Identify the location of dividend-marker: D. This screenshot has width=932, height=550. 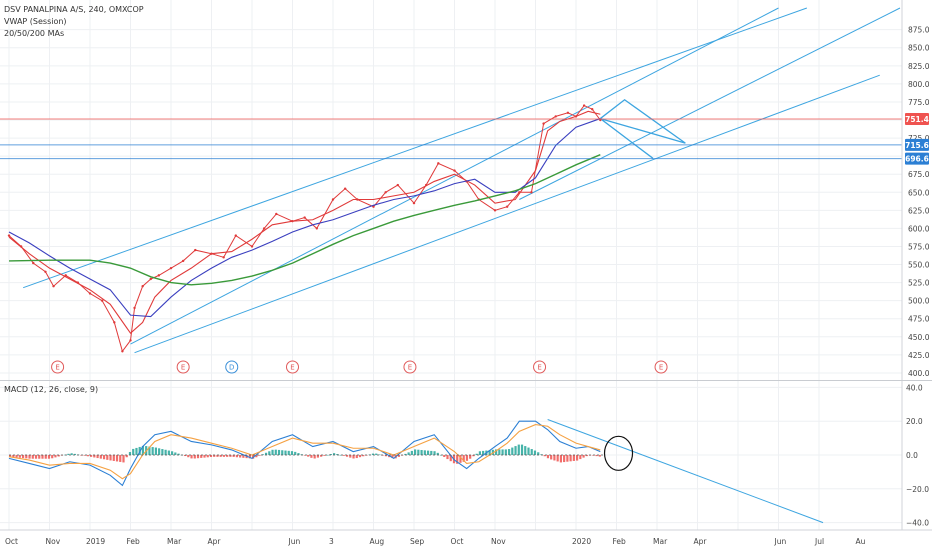
(232, 367).